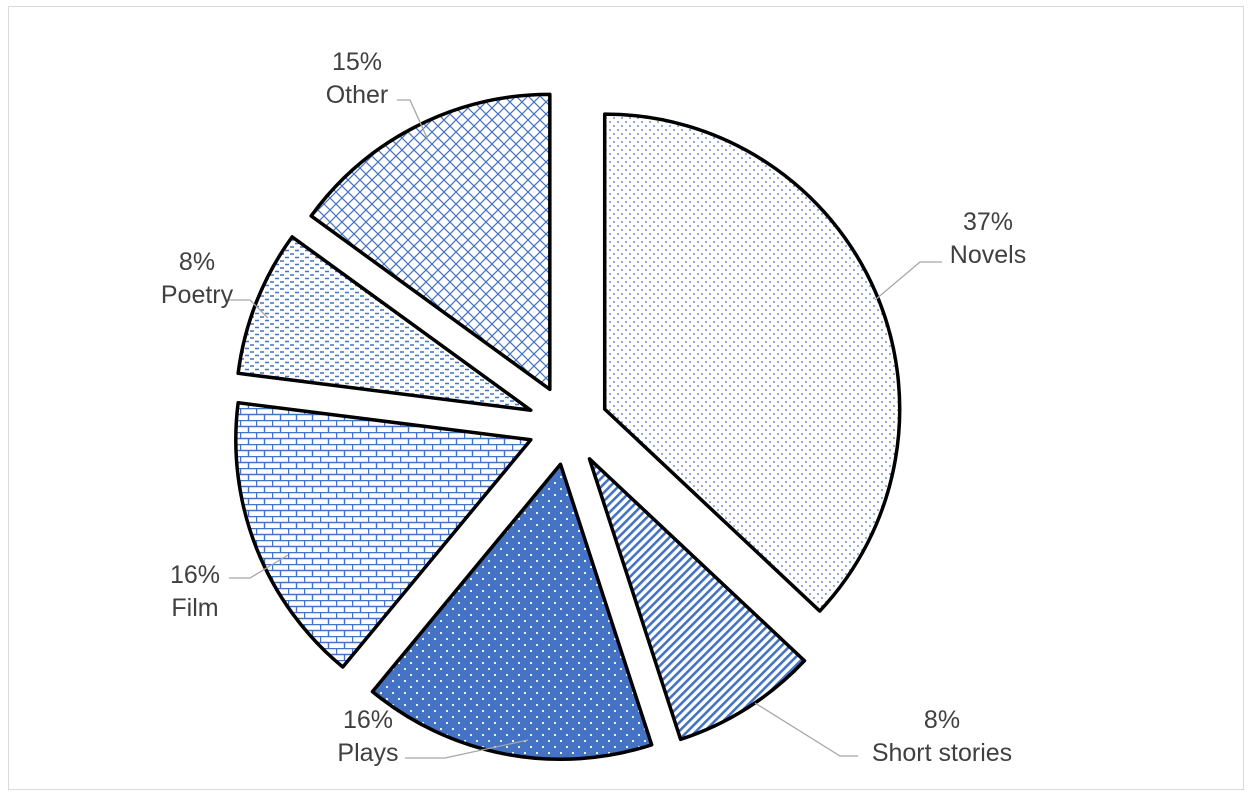 This screenshot has height=795, width=1253. I want to click on leader-line-plays, so click(467, 749).